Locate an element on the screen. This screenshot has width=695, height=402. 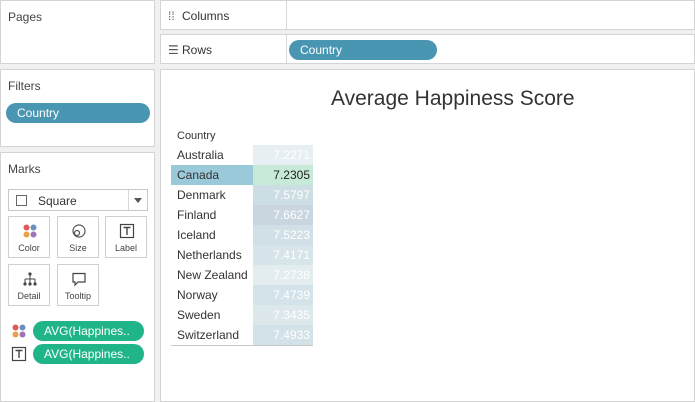
table-row: Switzerland 7.4933 is located at coordinates (242, 335).